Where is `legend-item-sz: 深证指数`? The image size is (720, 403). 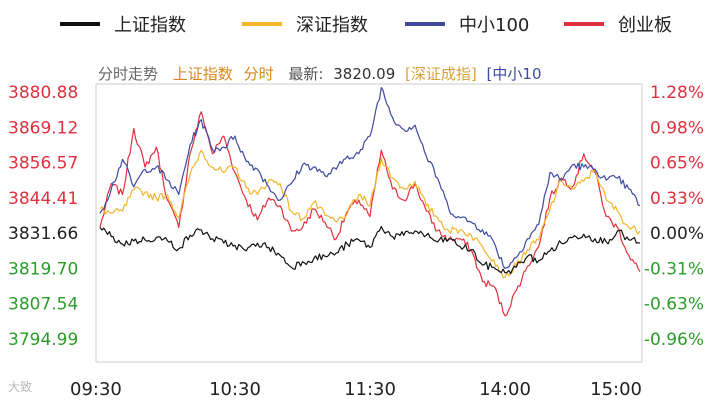 legend-item-sz: 深证指数 is located at coordinates (305, 24).